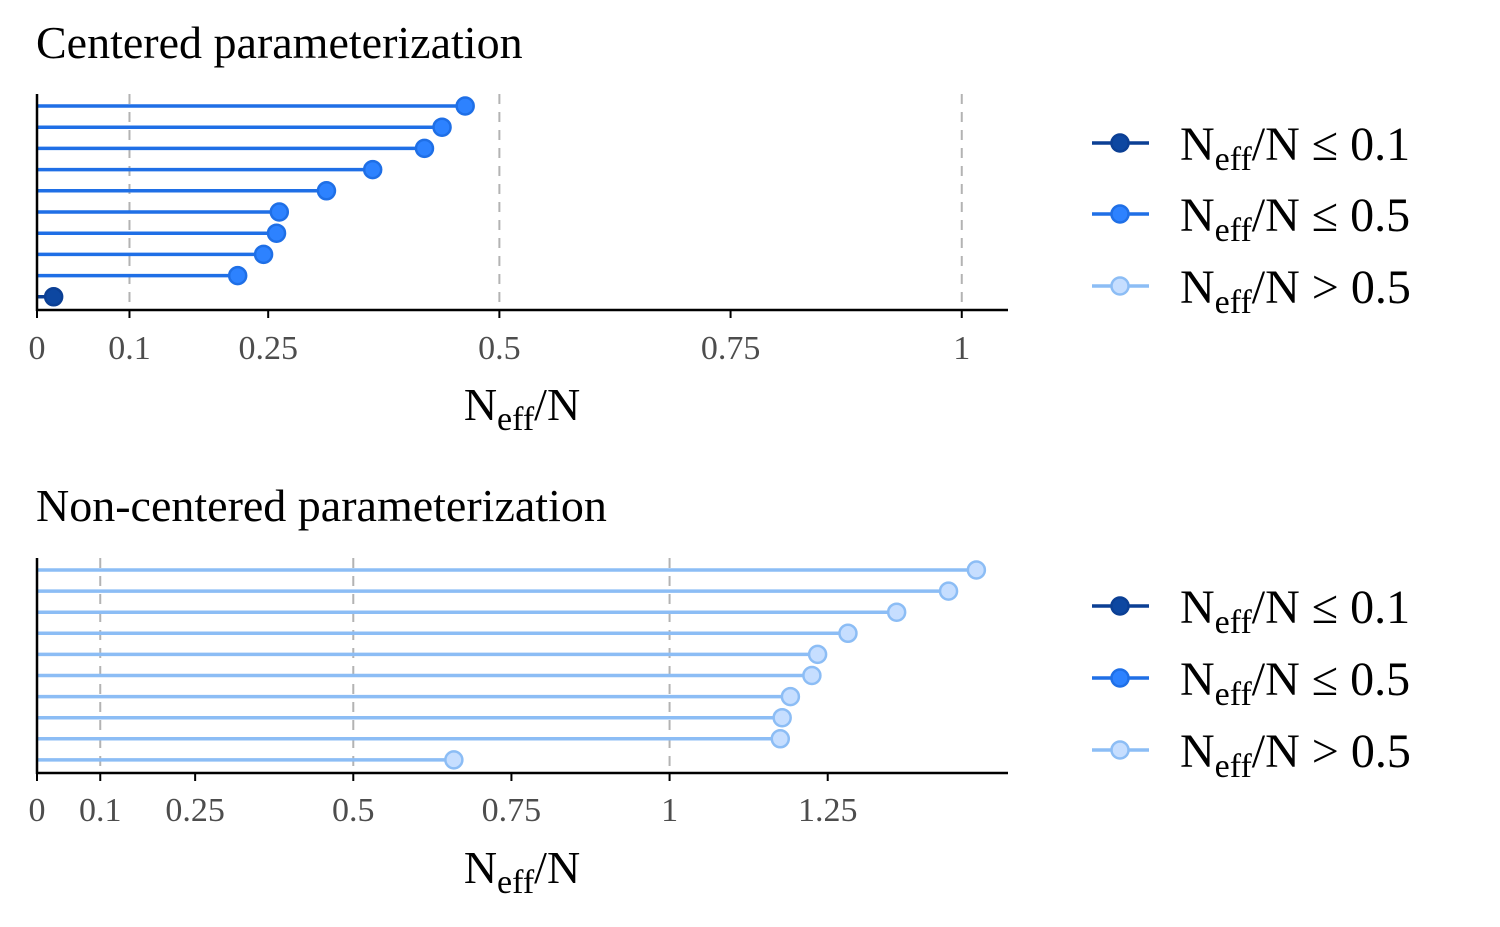  I want to click on chart-title: Centered parameterization, so click(279, 42).